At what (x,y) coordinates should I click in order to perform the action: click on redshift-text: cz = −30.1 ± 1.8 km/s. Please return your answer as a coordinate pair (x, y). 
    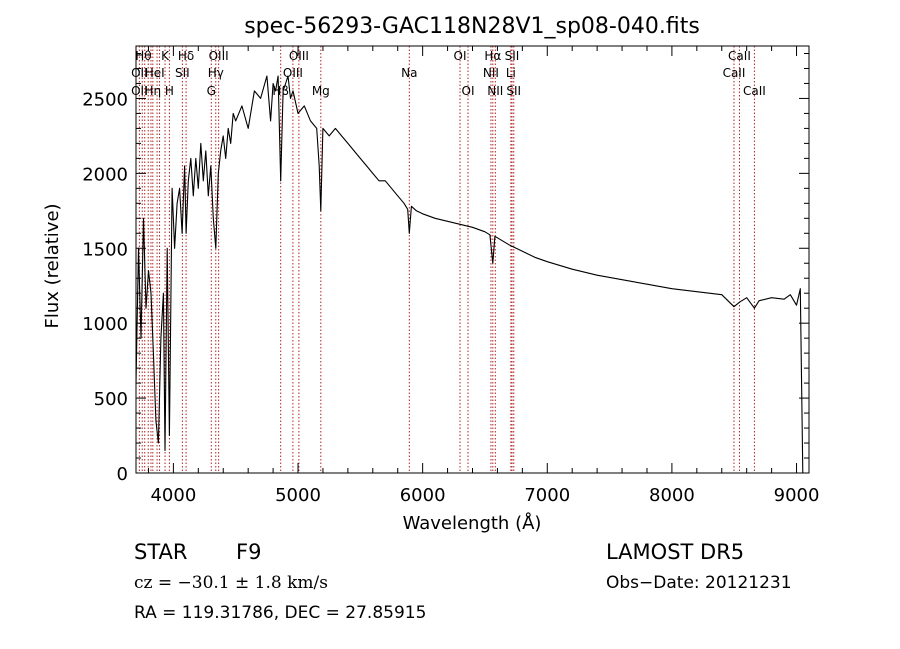
    Looking at the image, I should click on (231, 583).